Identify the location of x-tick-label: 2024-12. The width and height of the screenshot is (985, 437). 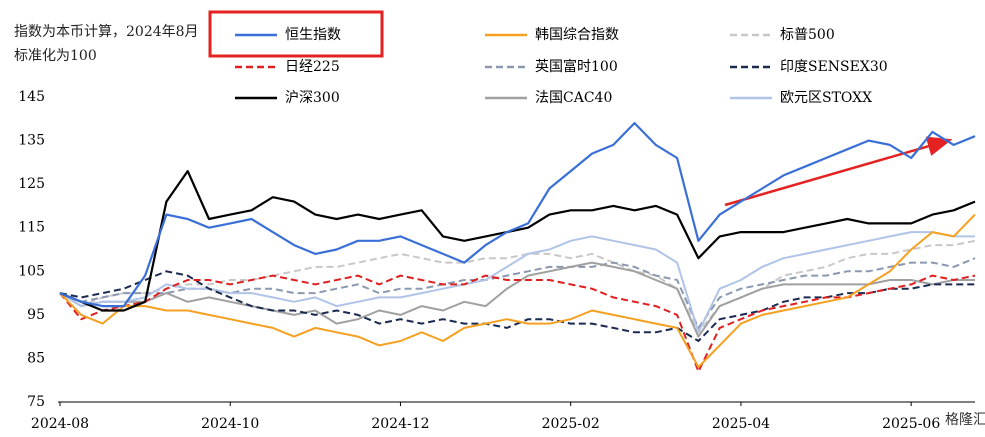
(400, 424).